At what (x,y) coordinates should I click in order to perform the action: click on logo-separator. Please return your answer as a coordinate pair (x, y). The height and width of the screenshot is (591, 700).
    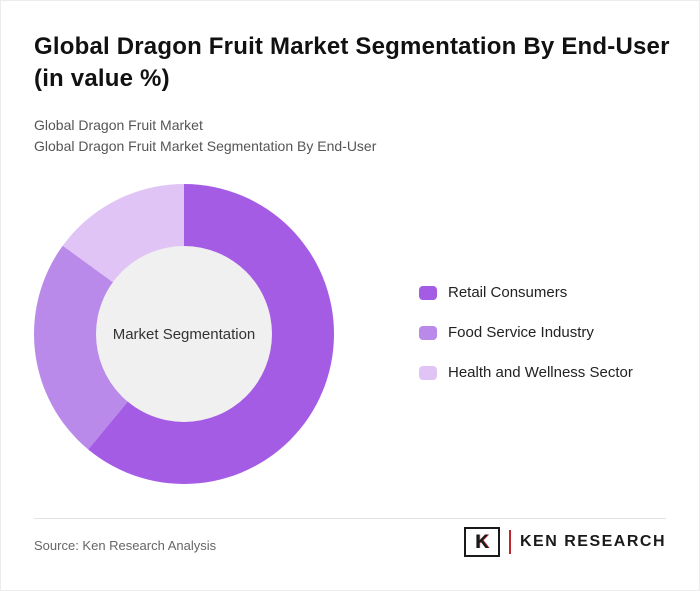
    Looking at the image, I should click on (509, 542).